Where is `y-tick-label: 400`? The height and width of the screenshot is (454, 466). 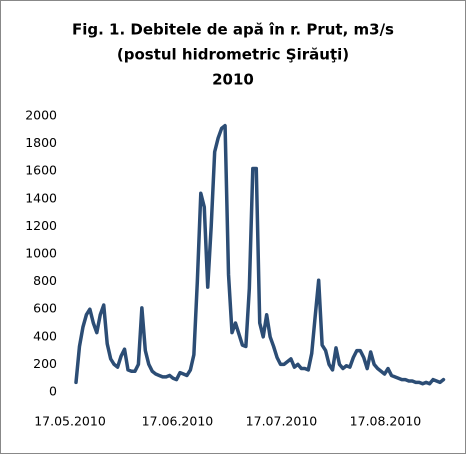 y-tick-label: 400 is located at coordinates (45, 335).